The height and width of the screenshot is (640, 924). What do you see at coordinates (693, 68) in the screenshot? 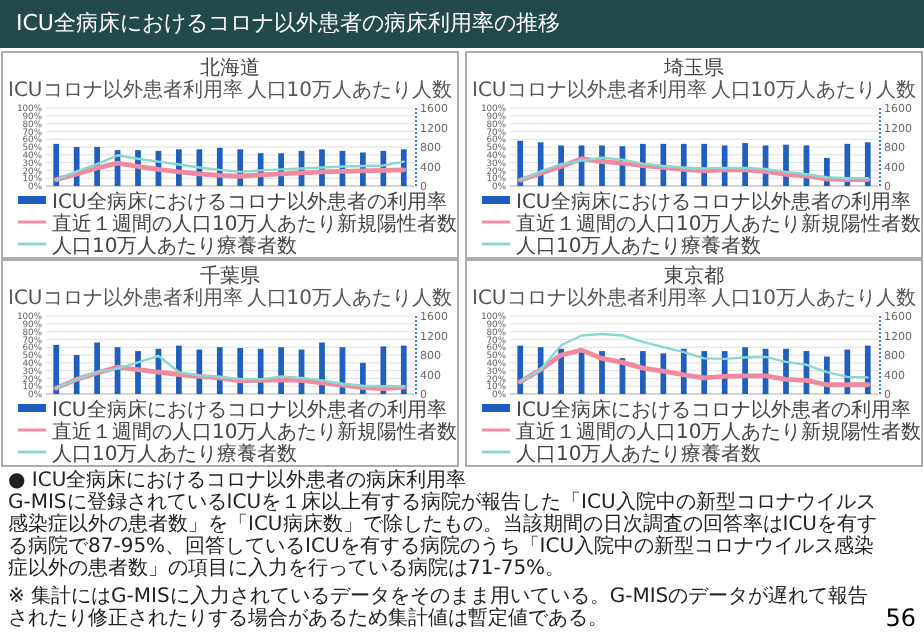
I see `chart-title: 埼玉県` at bounding box center [693, 68].